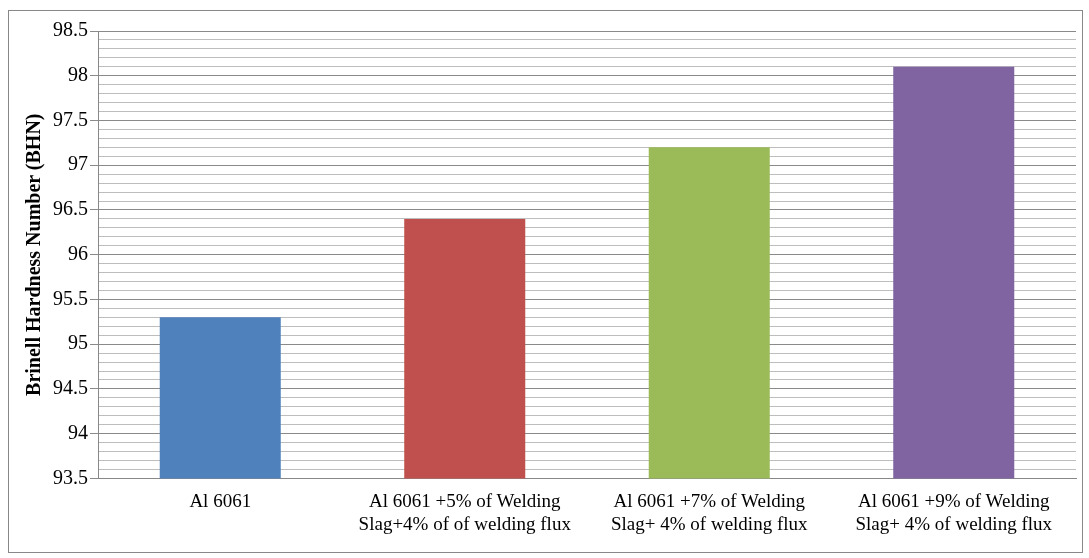 The height and width of the screenshot is (558, 1089). Describe the element at coordinates (78, 163) in the screenshot. I see `y-tick-label: 97` at that location.